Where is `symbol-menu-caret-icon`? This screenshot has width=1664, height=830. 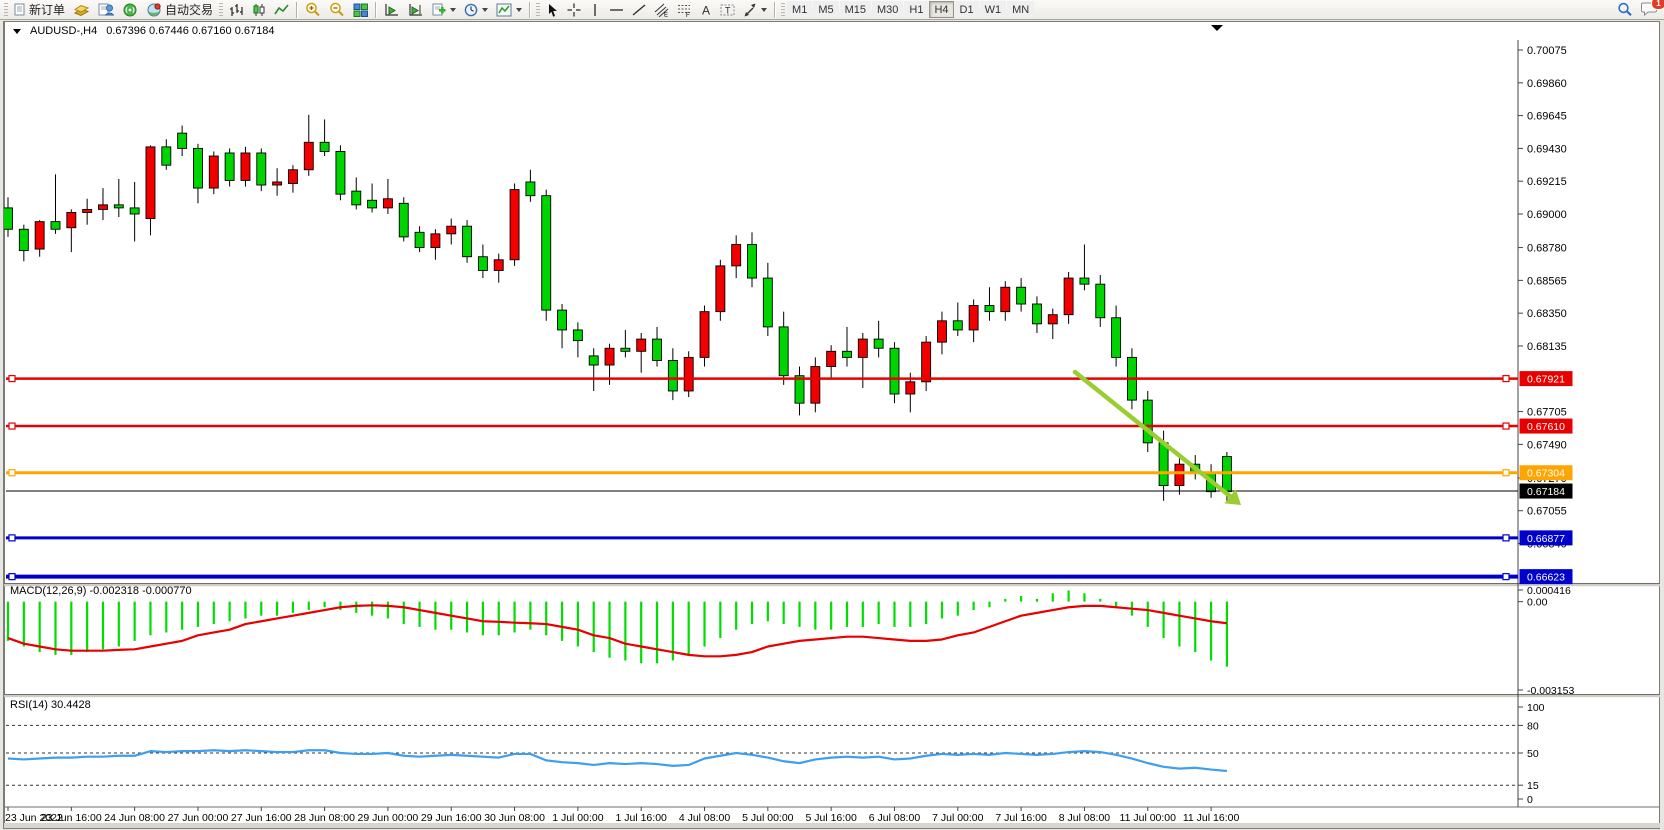
symbol-menu-caret-icon is located at coordinates (17, 31).